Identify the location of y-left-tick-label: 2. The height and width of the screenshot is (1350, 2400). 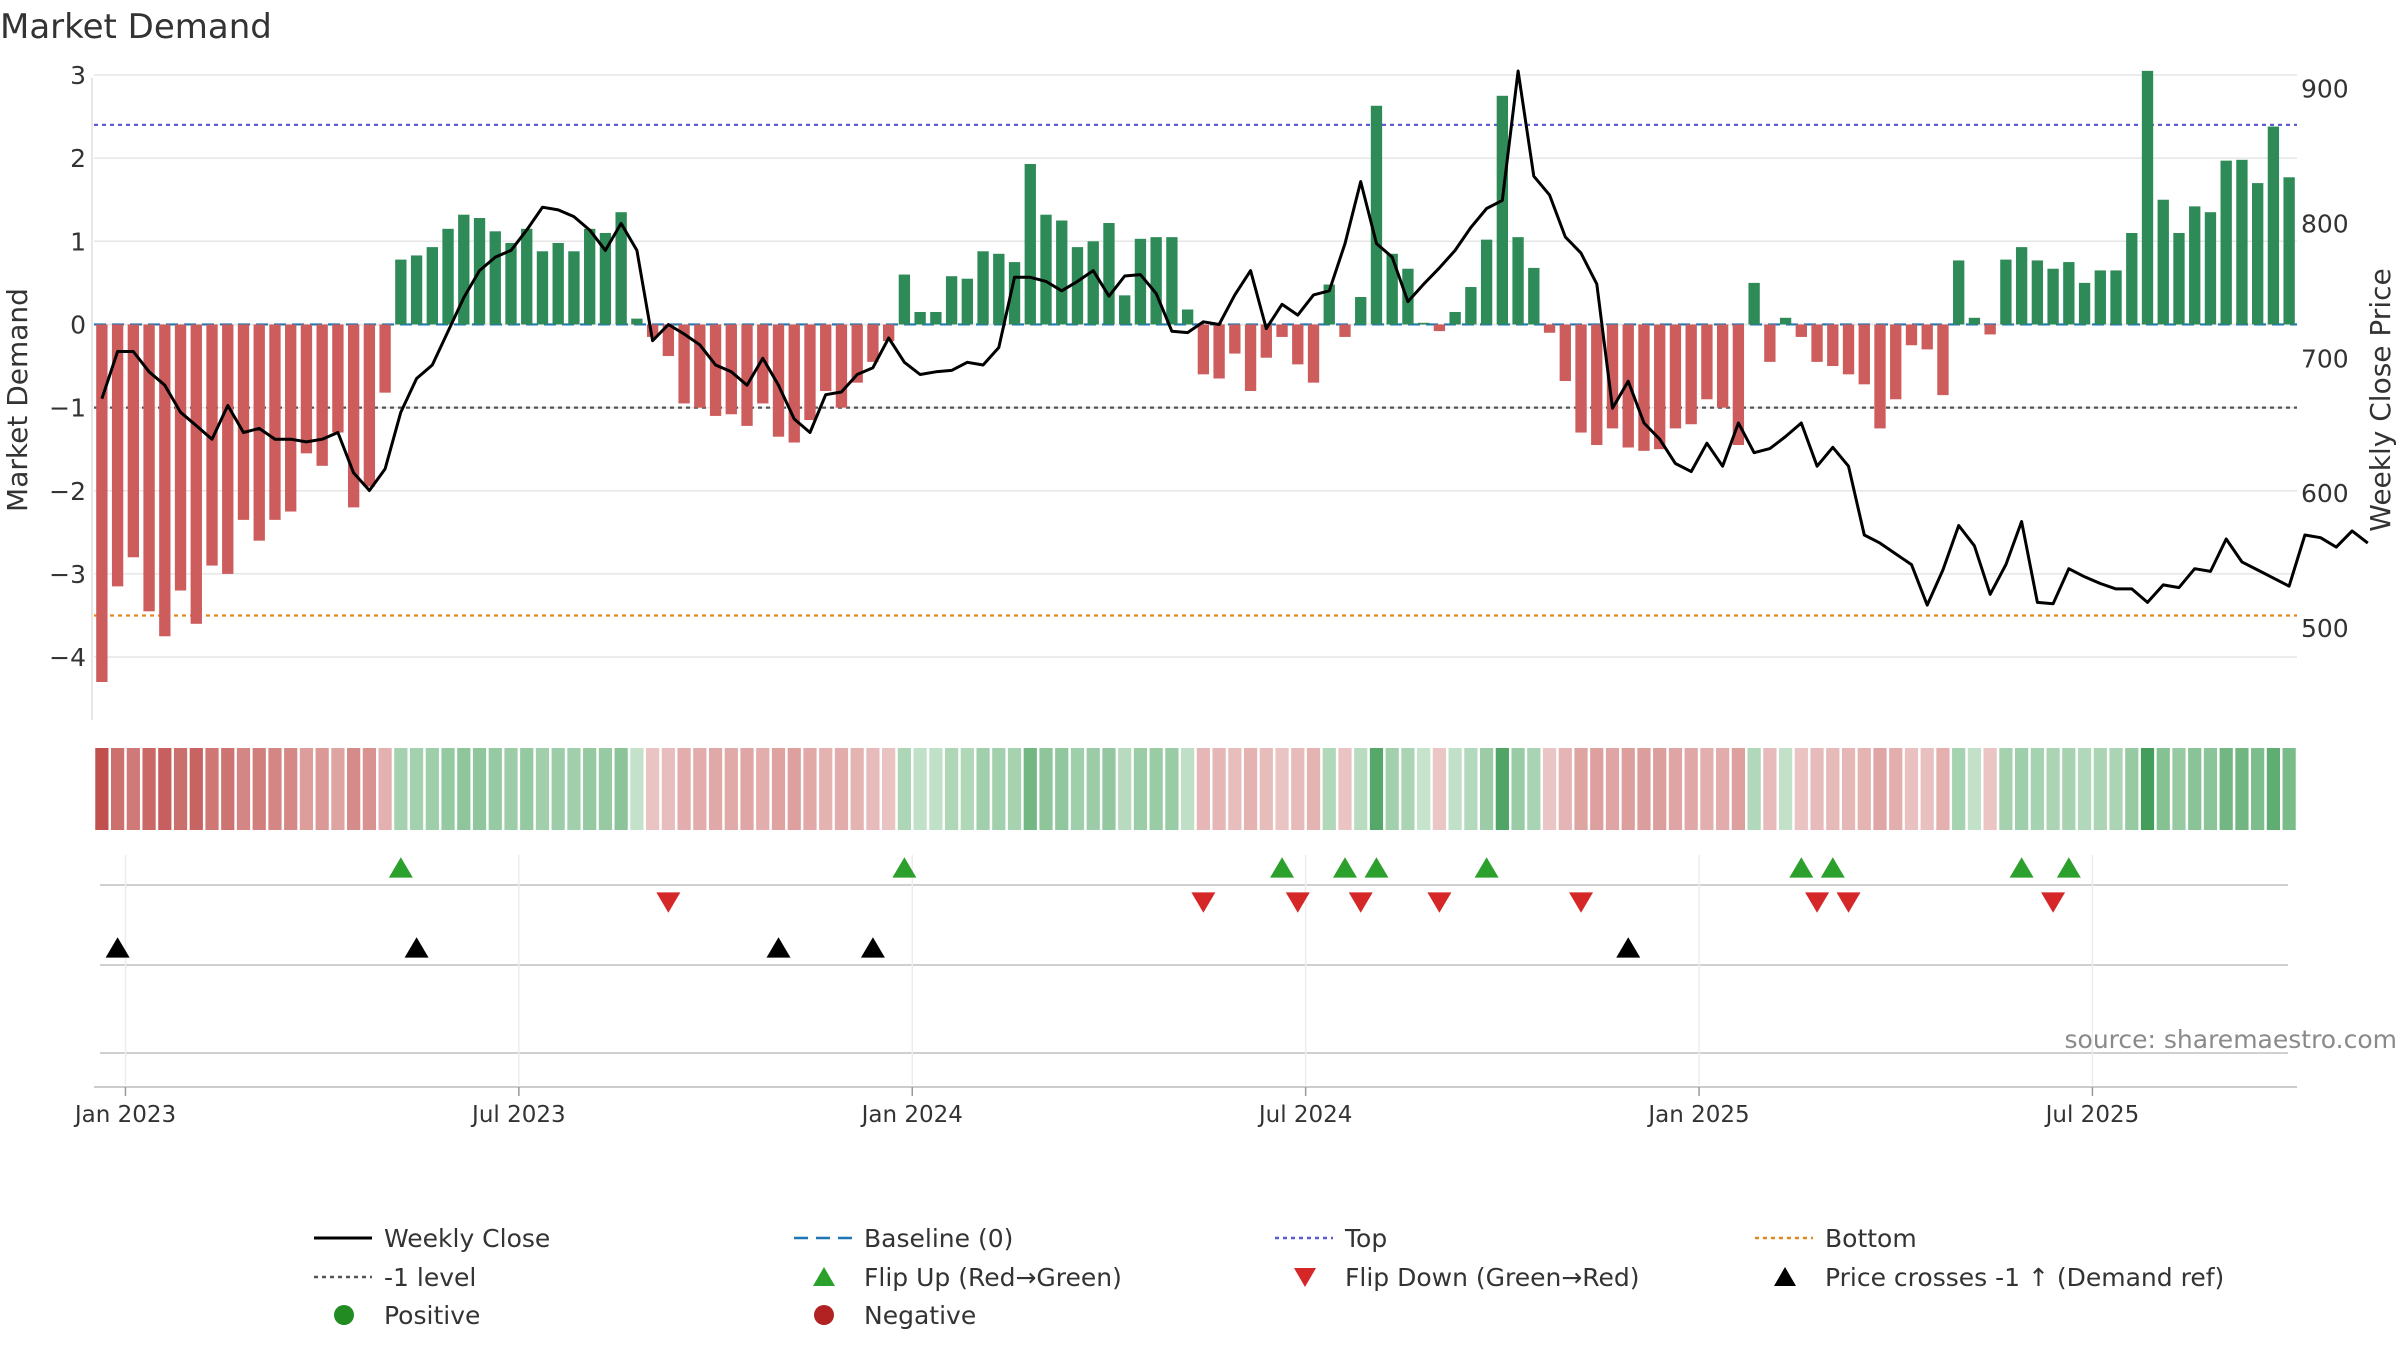
(78, 158).